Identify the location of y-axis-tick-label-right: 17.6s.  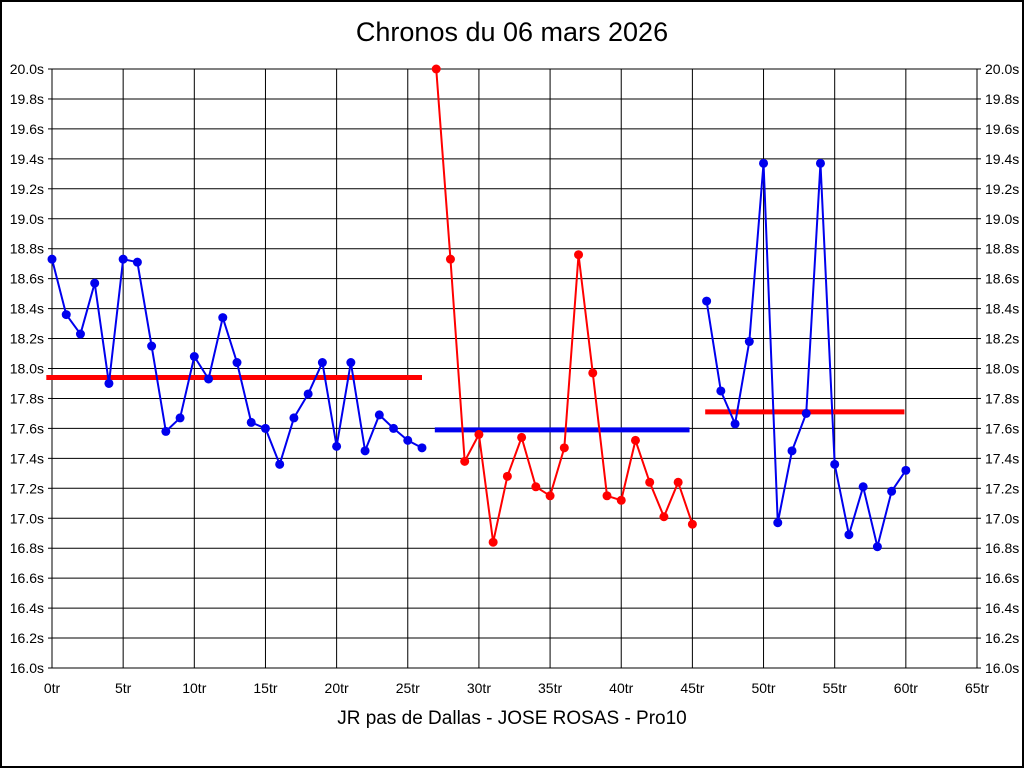
(1002, 428).